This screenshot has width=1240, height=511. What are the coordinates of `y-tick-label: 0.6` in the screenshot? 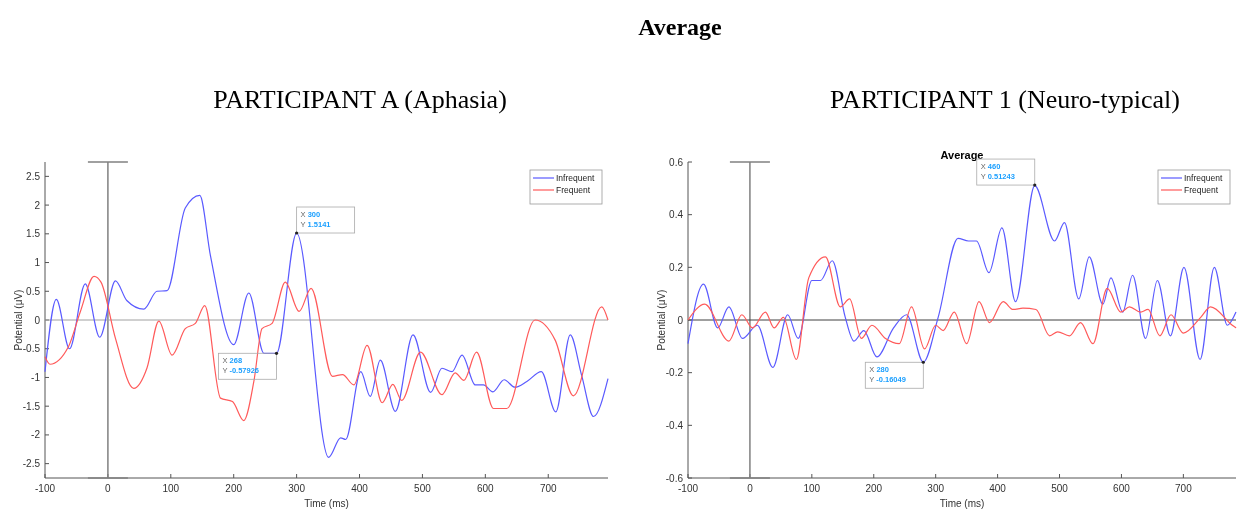 It's located at (676, 162).